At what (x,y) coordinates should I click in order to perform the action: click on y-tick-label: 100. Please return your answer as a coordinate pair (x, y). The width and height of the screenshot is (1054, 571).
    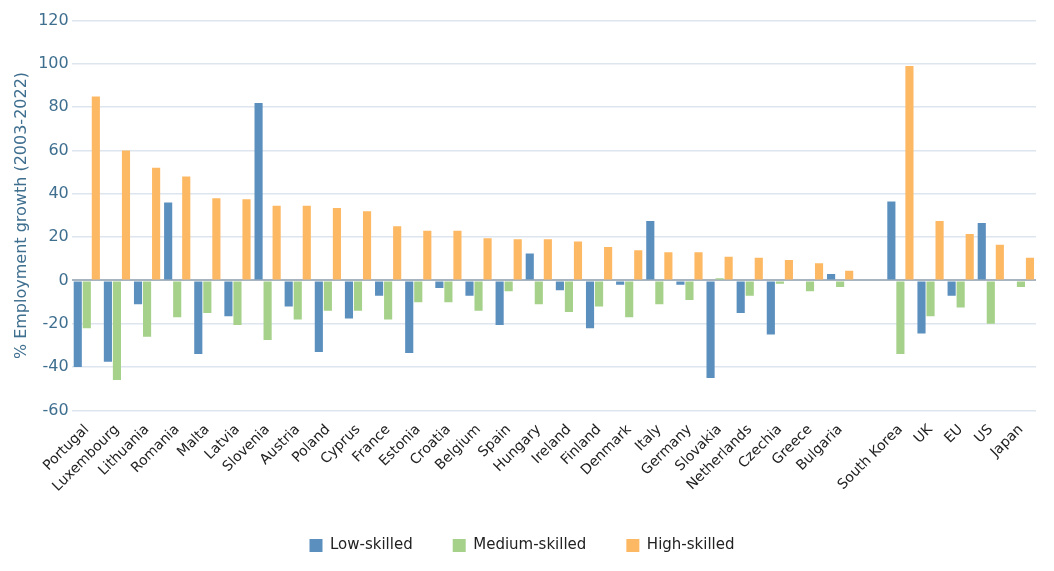
    Looking at the image, I should click on (53, 63).